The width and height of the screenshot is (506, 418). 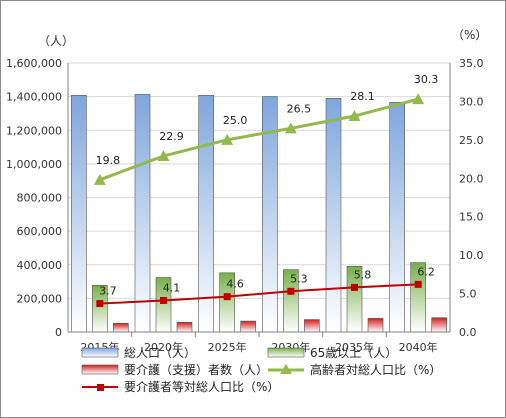 What do you see at coordinates (299, 108) in the screenshot?
I see `data-label: 26.5` at bounding box center [299, 108].